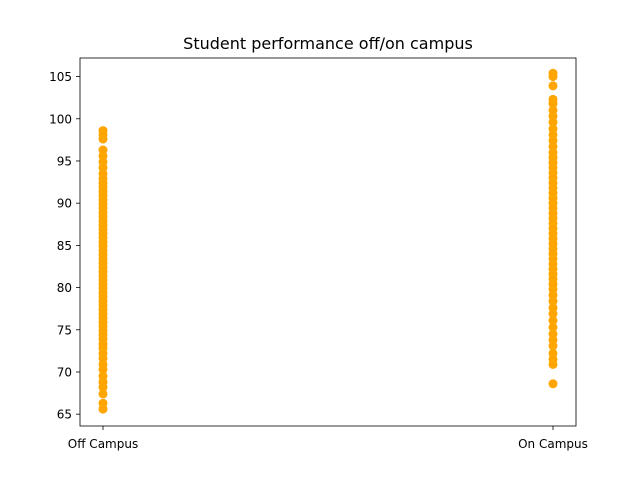 The image size is (640, 480). Describe the element at coordinates (64, 330) in the screenshot. I see `y-tick-label: 75` at that location.